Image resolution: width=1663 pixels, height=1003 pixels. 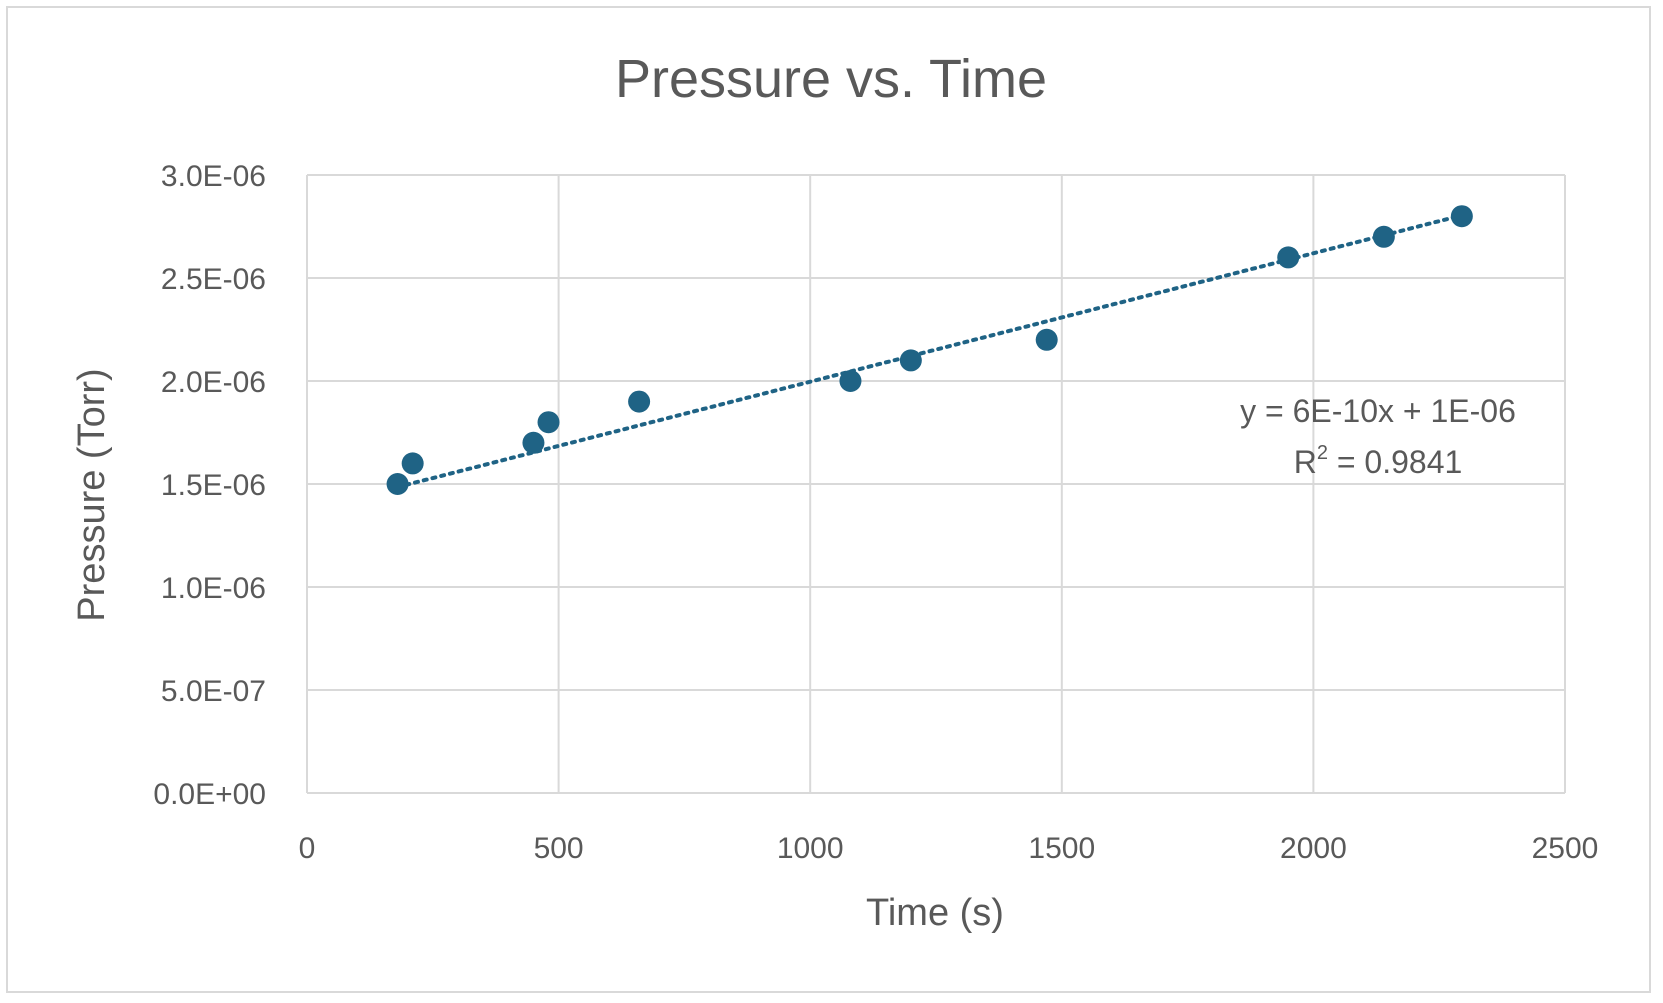 What do you see at coordinates (307, 848) in the screenshot?
I see `x-tick-label: 0` at bounding box center [307, 848].